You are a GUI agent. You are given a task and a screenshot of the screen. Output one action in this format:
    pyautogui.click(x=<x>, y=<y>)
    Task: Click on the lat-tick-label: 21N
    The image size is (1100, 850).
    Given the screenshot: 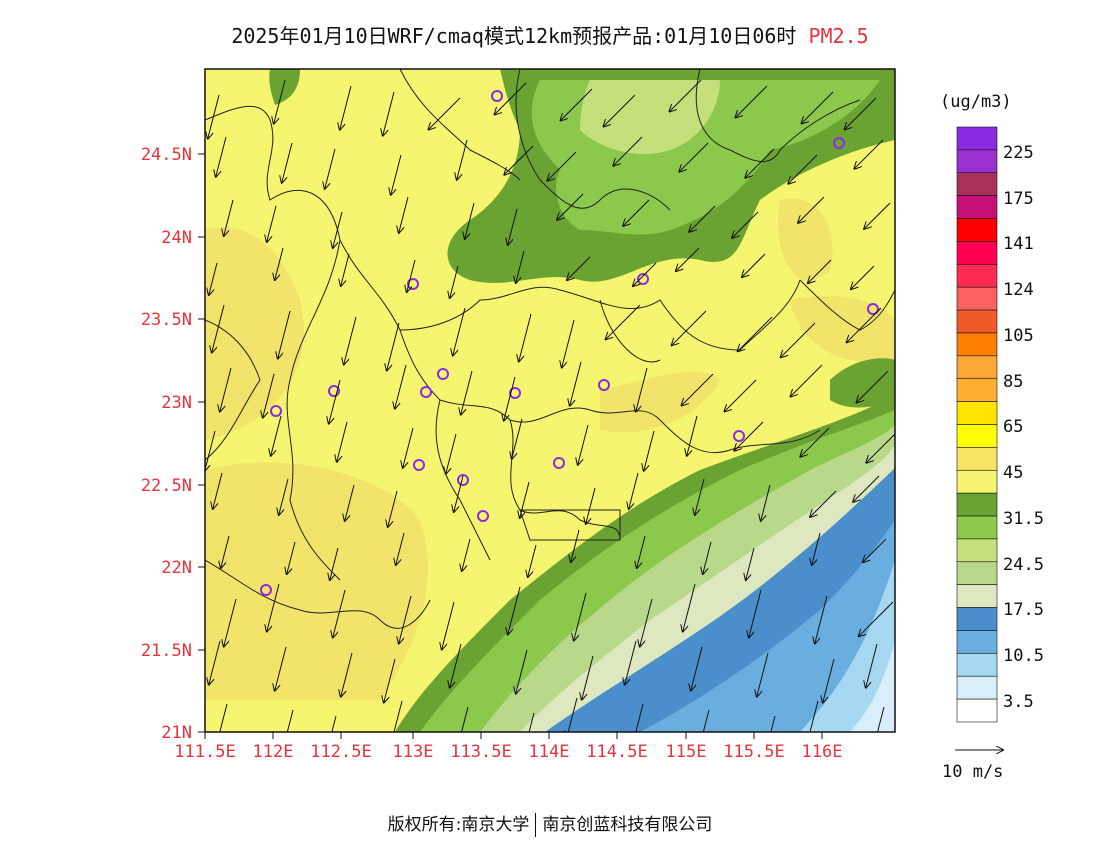 What is the action you would take?
    pyautogui.click(x=176, y=733)
    